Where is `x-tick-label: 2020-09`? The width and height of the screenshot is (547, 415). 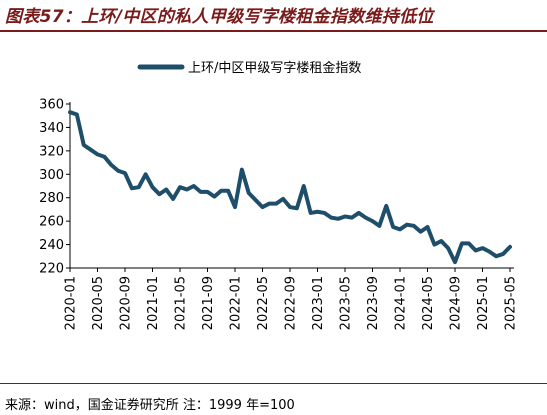
x-tick-label: 2020-09 is located at coordinates (126, 303).